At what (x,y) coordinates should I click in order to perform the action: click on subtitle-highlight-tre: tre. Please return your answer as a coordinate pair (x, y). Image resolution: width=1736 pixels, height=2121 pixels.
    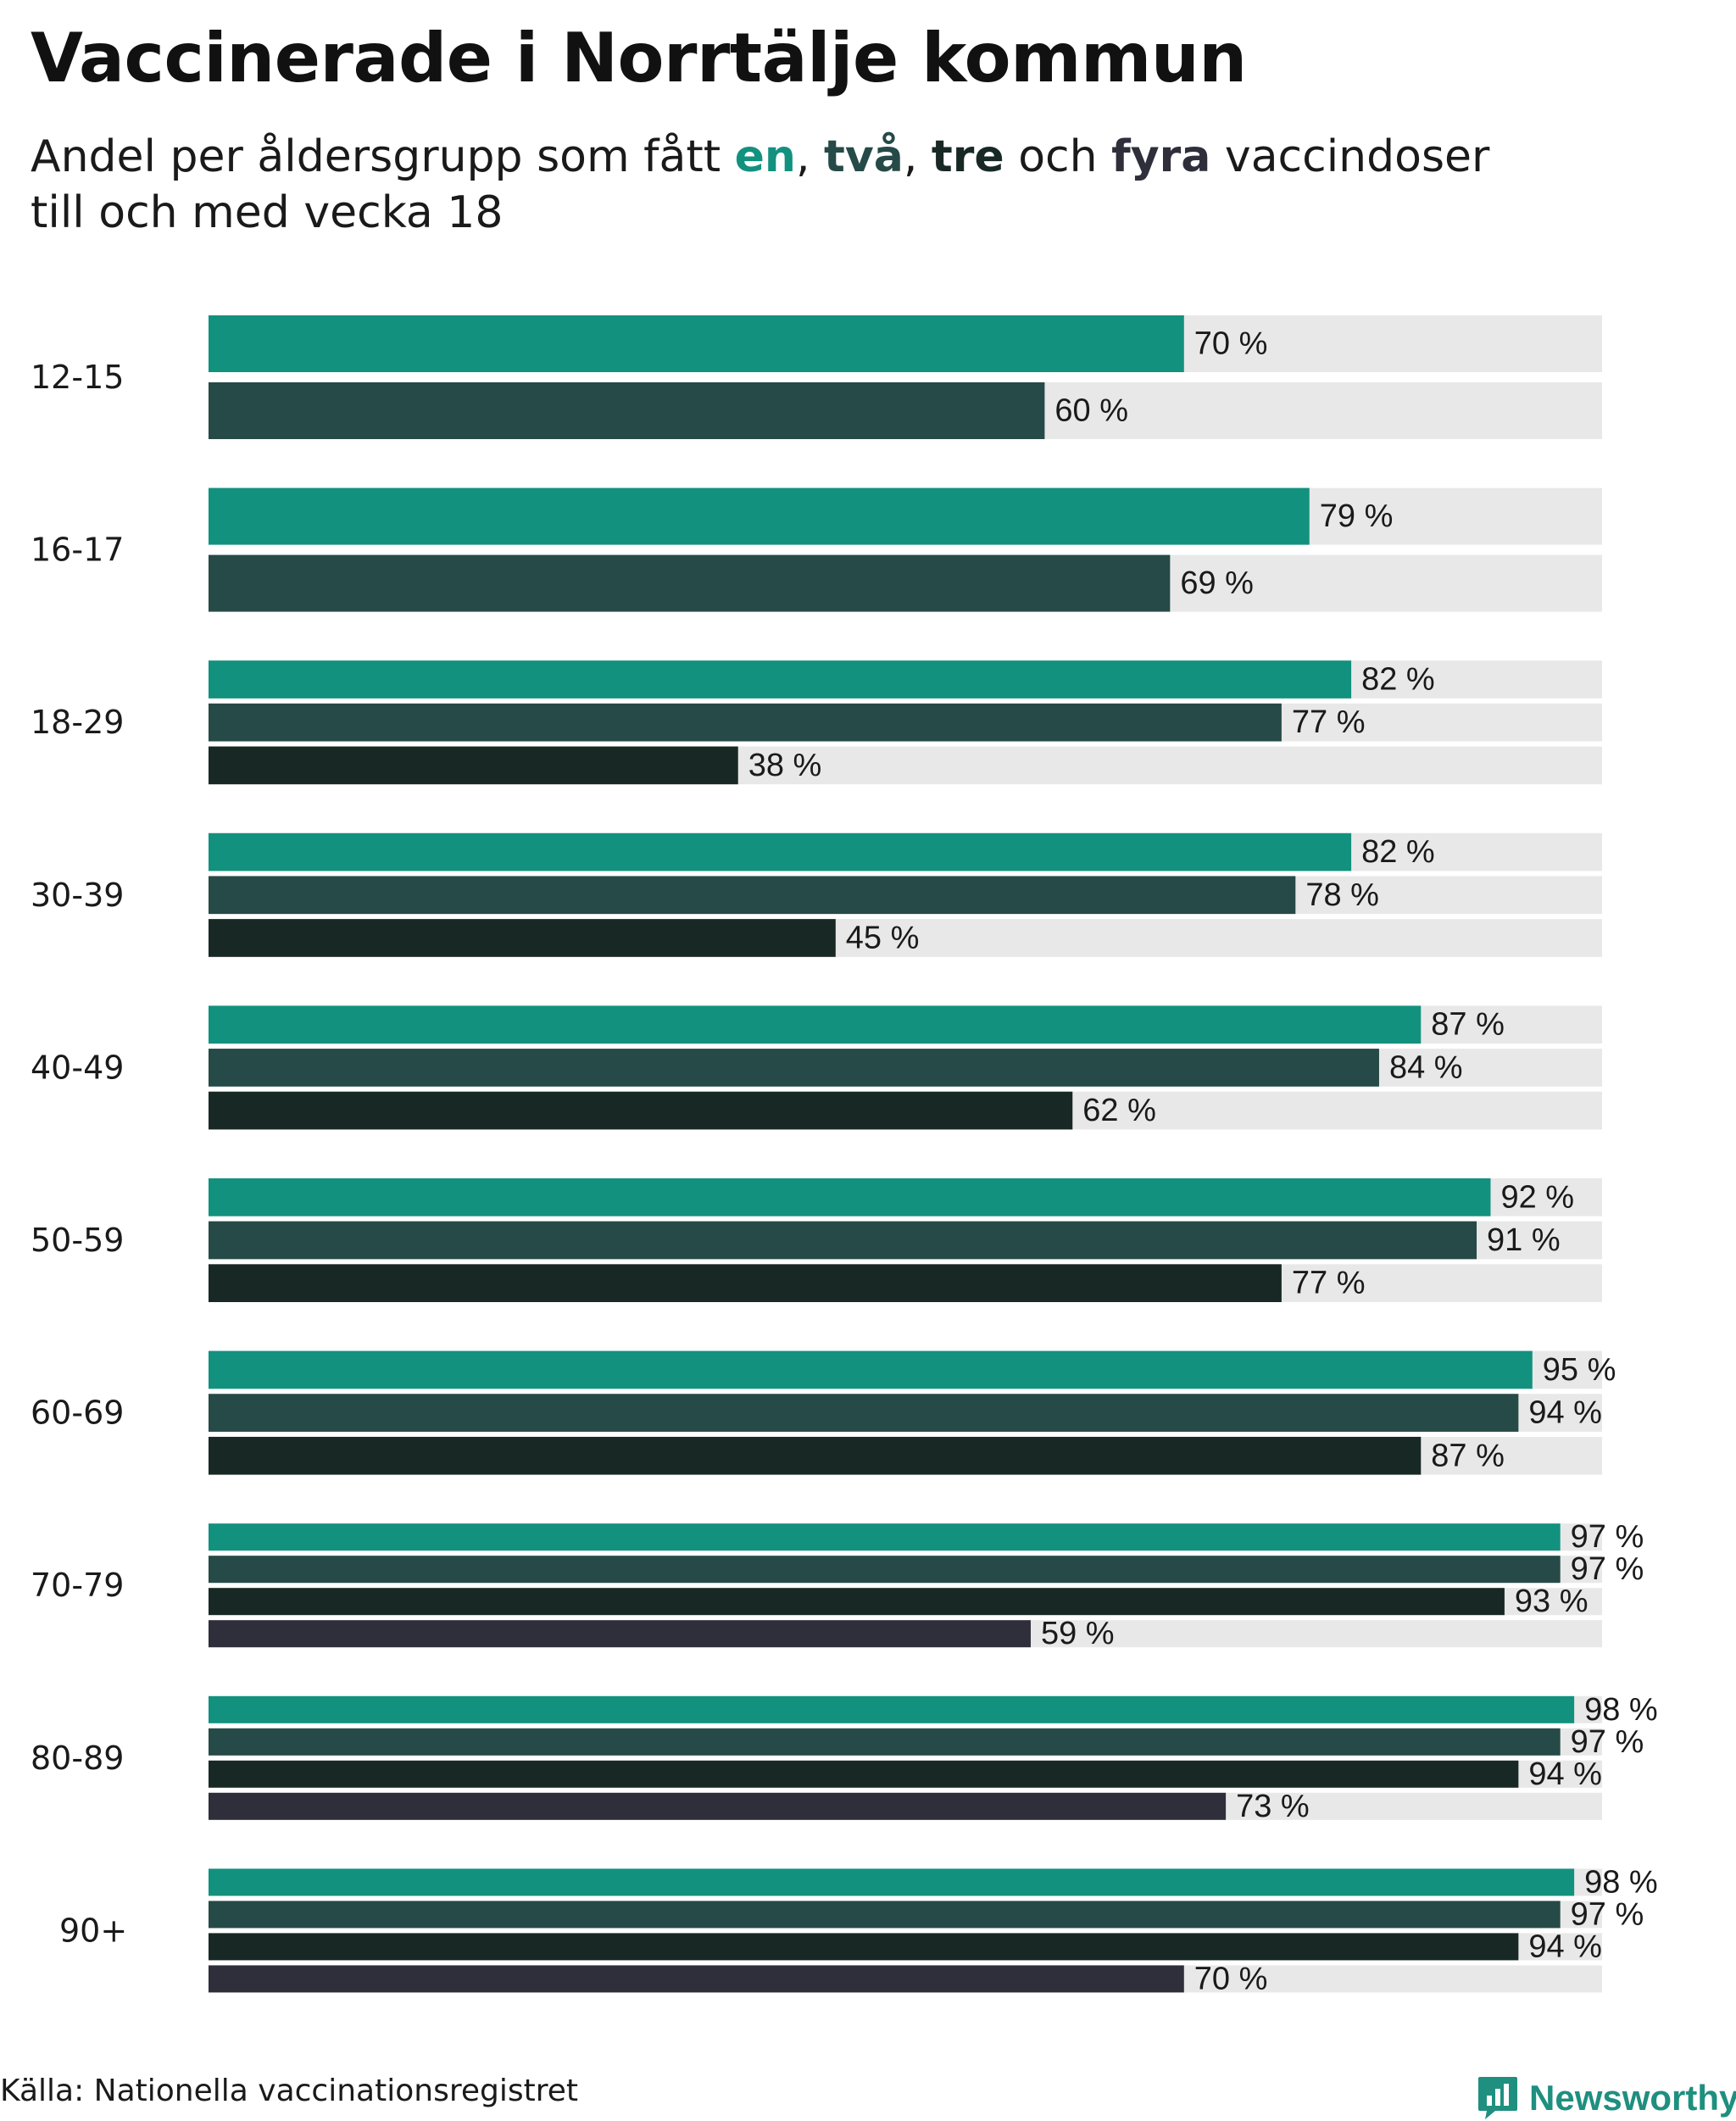
    Looking at the image, I should click on (968, 156).